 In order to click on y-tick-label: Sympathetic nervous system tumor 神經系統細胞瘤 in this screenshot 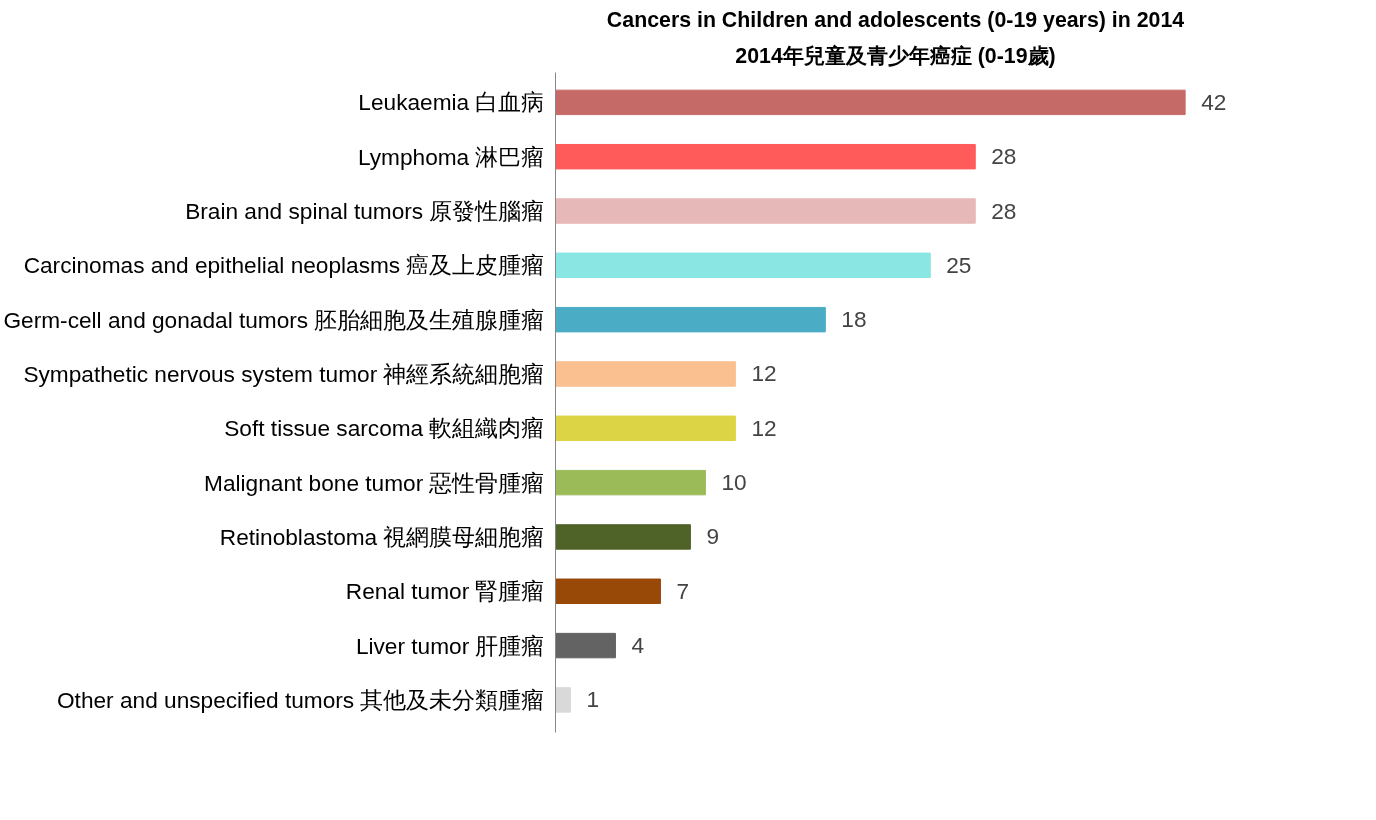, I will do `click(284, 373)`.